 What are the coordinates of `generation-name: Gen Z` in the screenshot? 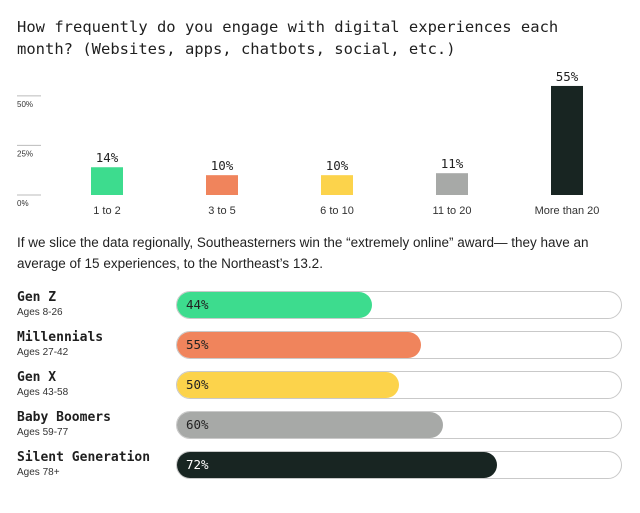 It's located at (37, 297).